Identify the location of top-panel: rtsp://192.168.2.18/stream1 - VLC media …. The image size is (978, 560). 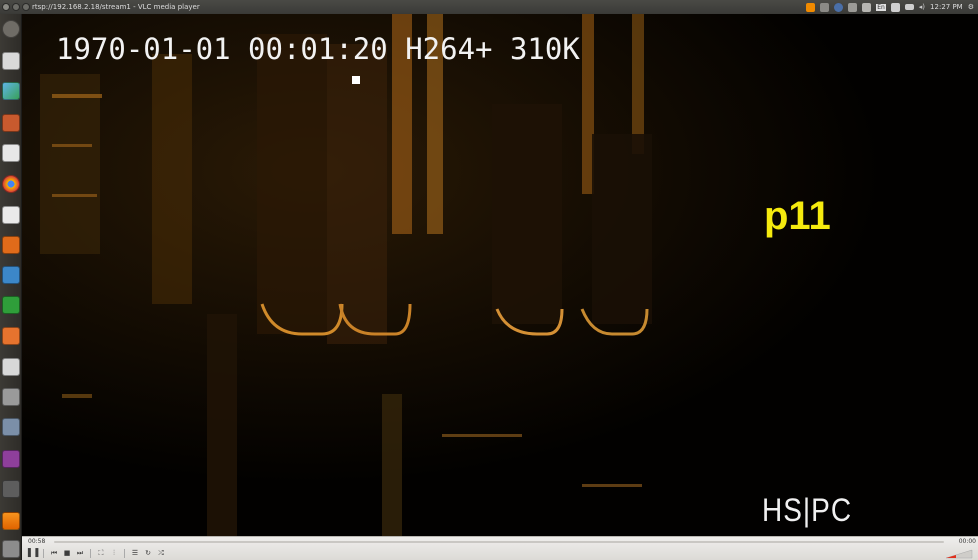
(489, 7).